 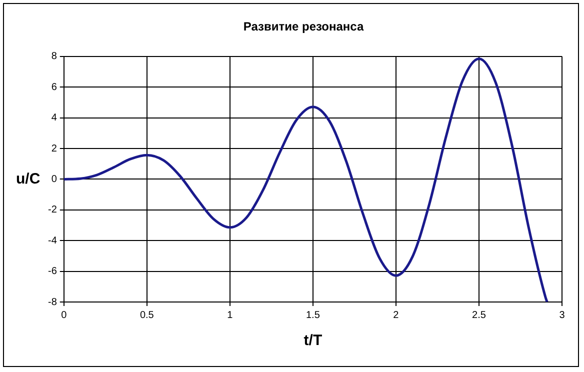 What do you see at coordinates (54, 118) in the screenshot?
I see `y-tick-label: 4` at bounding box center [54, 118].